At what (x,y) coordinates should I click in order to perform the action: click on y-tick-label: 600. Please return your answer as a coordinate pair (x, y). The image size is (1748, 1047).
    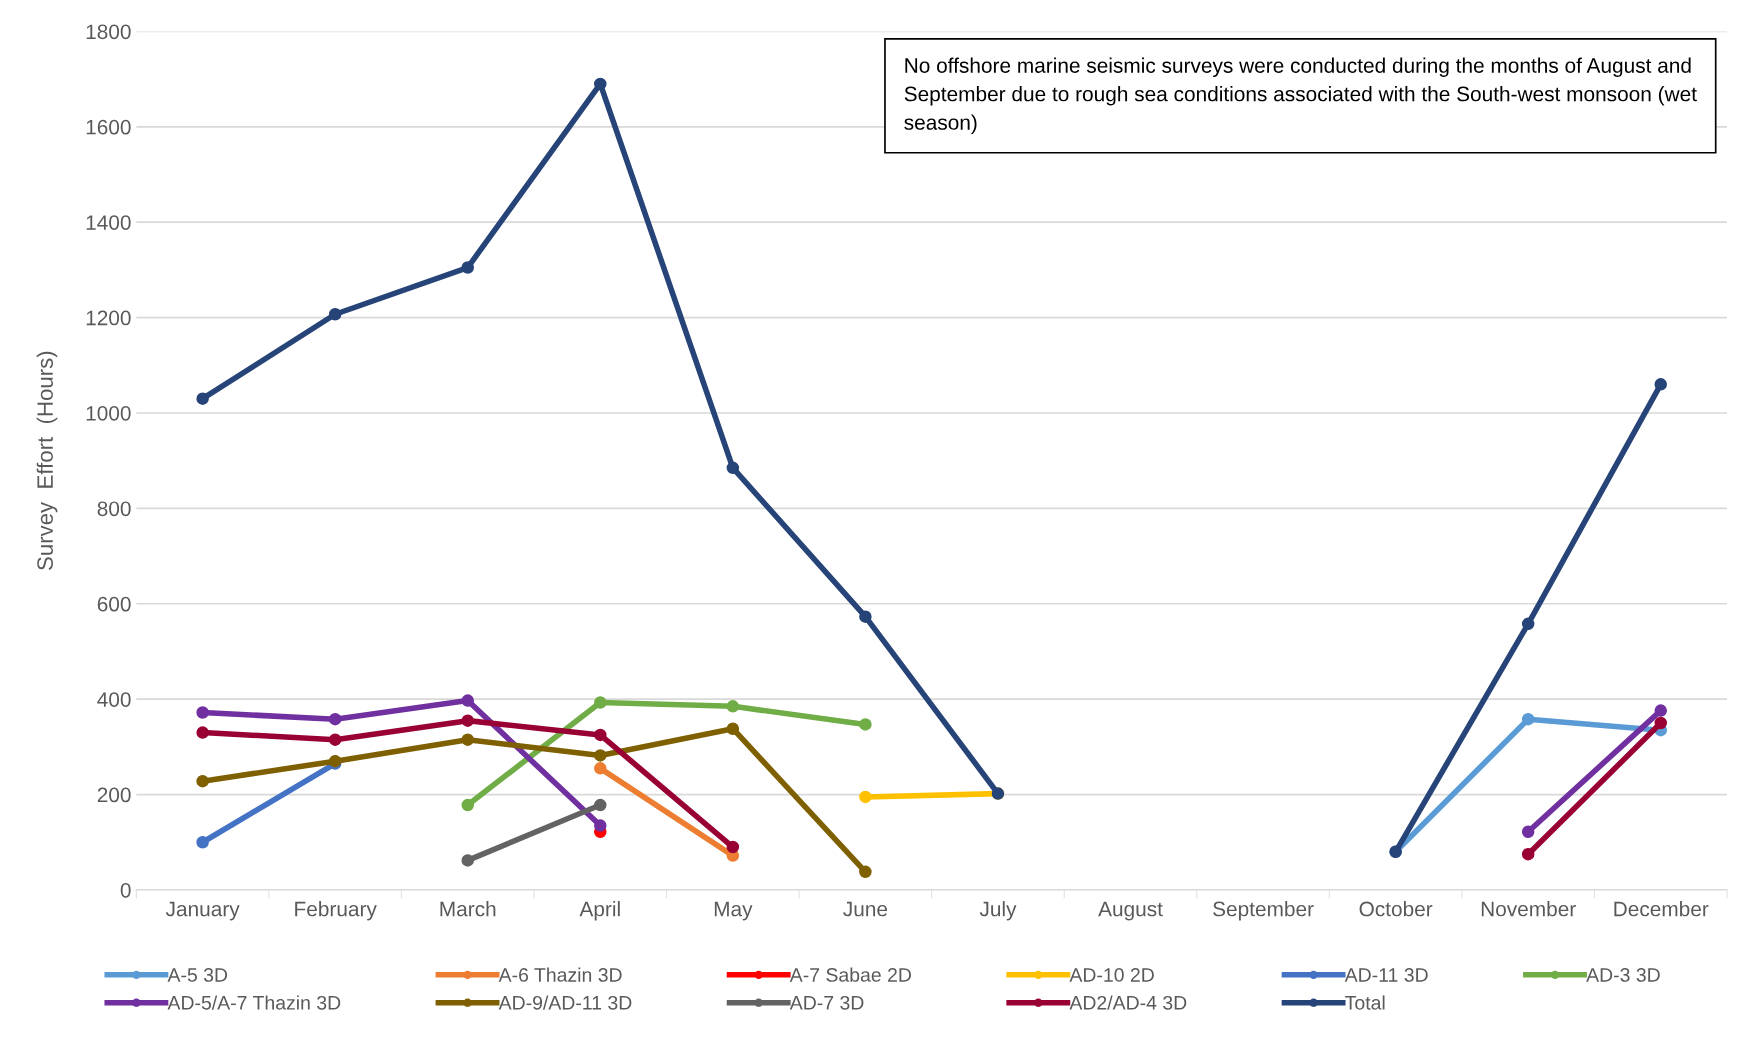
    Looking at the image, I should click on (114, 604).